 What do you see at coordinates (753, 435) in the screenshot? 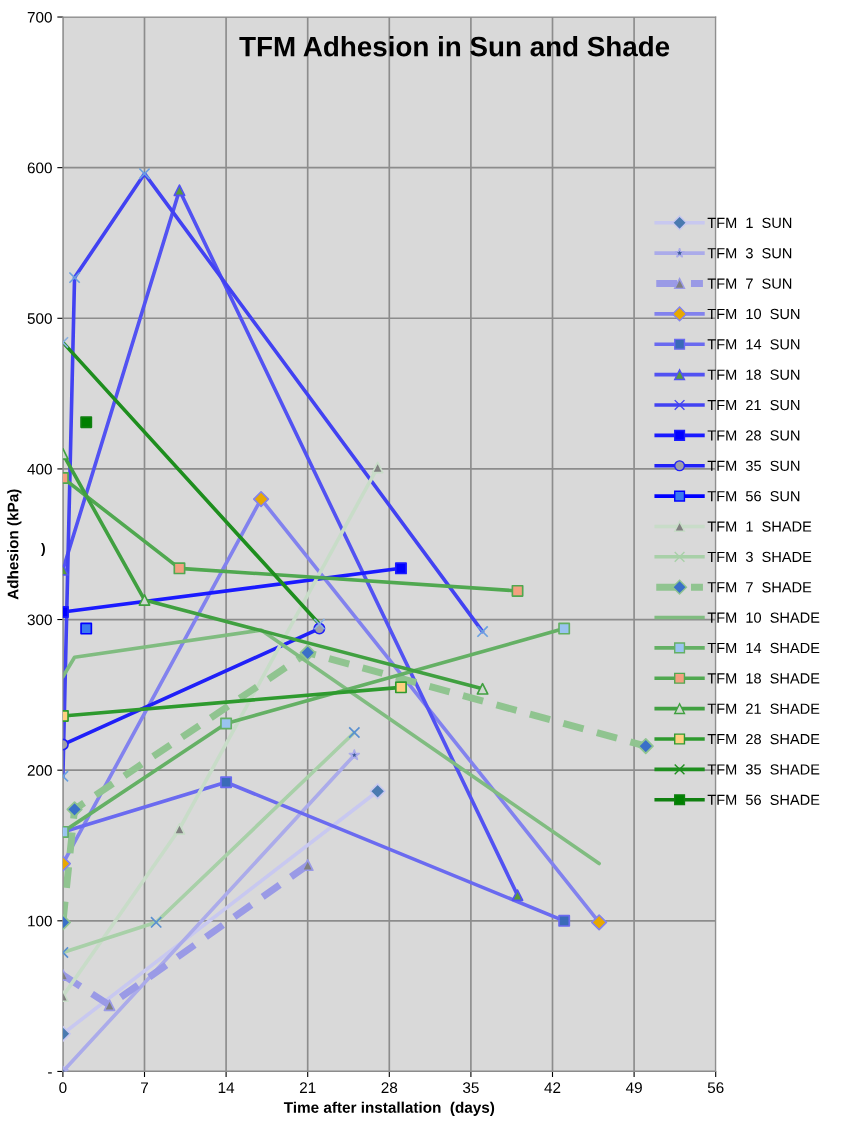
I see `legend-label: TFM 28 SUN` at bounding box center [753, 435].